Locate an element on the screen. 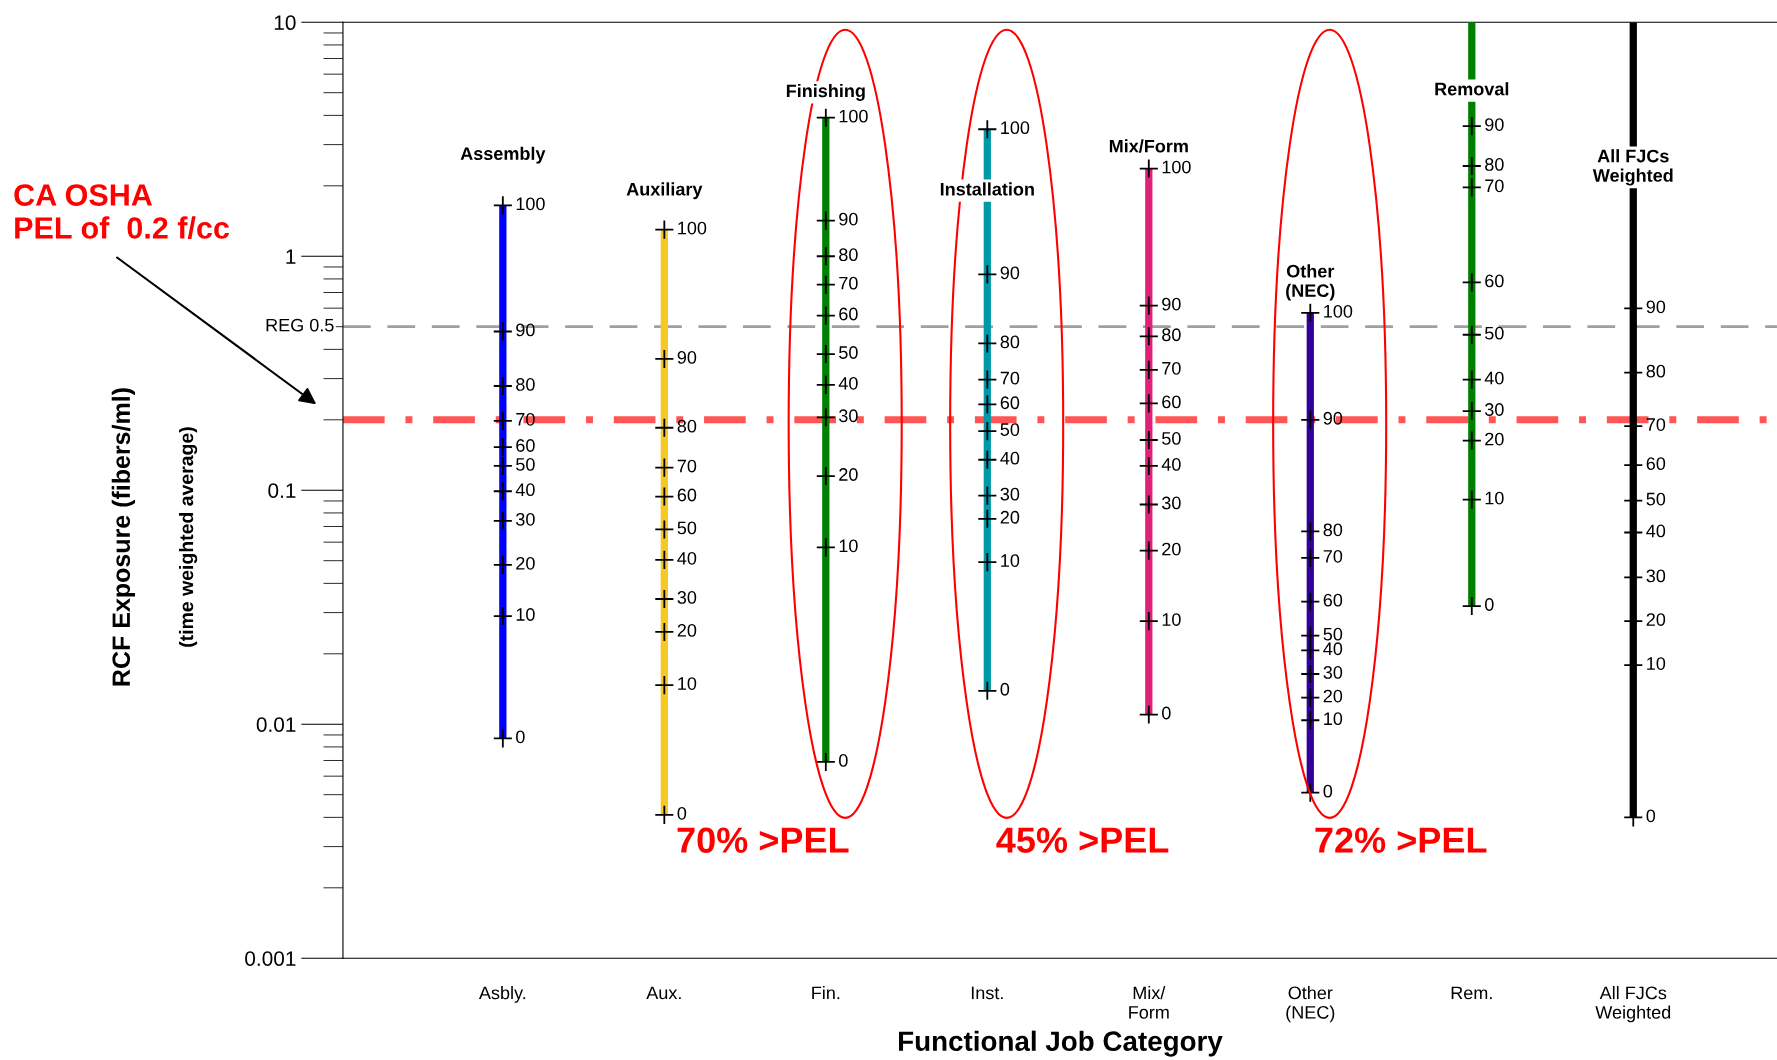 The width and height of the screenshot is (1777, 1060). annotation: Finishing is located at coordinates (825, 92).